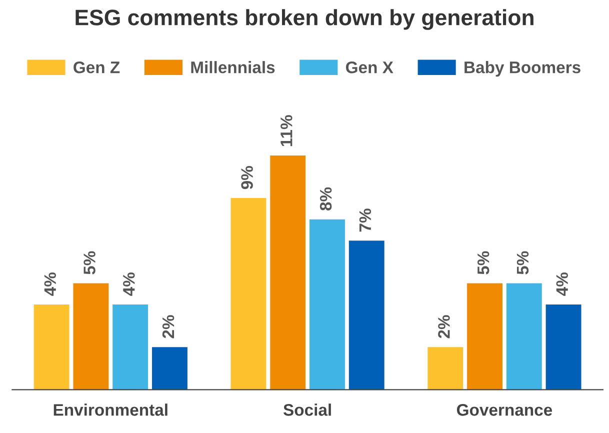 The width and height of the screenshot is (609, 433). Describe the element at coordinates (233, 67) in the screenshot. I see `legend-label: Millennials` at that location.